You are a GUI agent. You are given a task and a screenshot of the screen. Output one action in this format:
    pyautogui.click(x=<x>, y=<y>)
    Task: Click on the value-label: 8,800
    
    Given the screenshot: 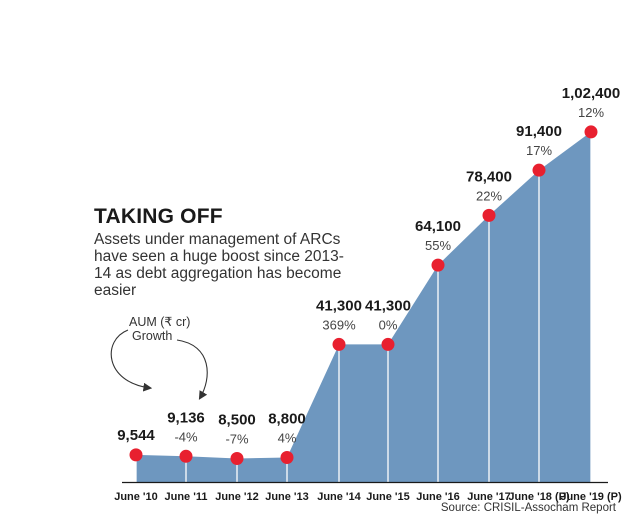 What is the action you would take?
    pyautogui.click(x=287, y=418)
    